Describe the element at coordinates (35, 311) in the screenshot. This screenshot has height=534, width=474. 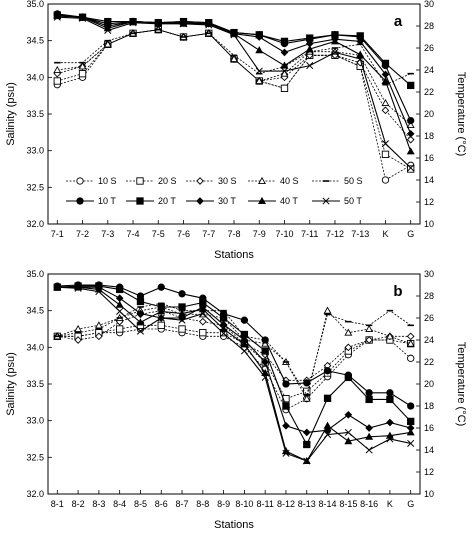
I see `y-tick-label-left: 34.5` at that location.